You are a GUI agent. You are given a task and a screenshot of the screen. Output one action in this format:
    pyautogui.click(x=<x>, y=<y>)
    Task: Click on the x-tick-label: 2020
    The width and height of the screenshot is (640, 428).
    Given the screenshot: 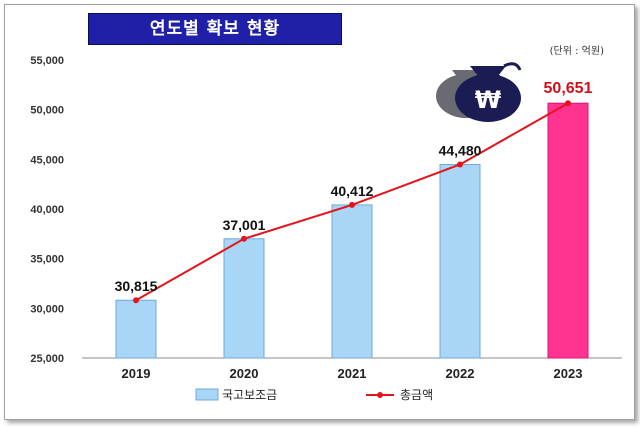 What is the action you would take?
    pyautogui.click(x=244, y=373)
    